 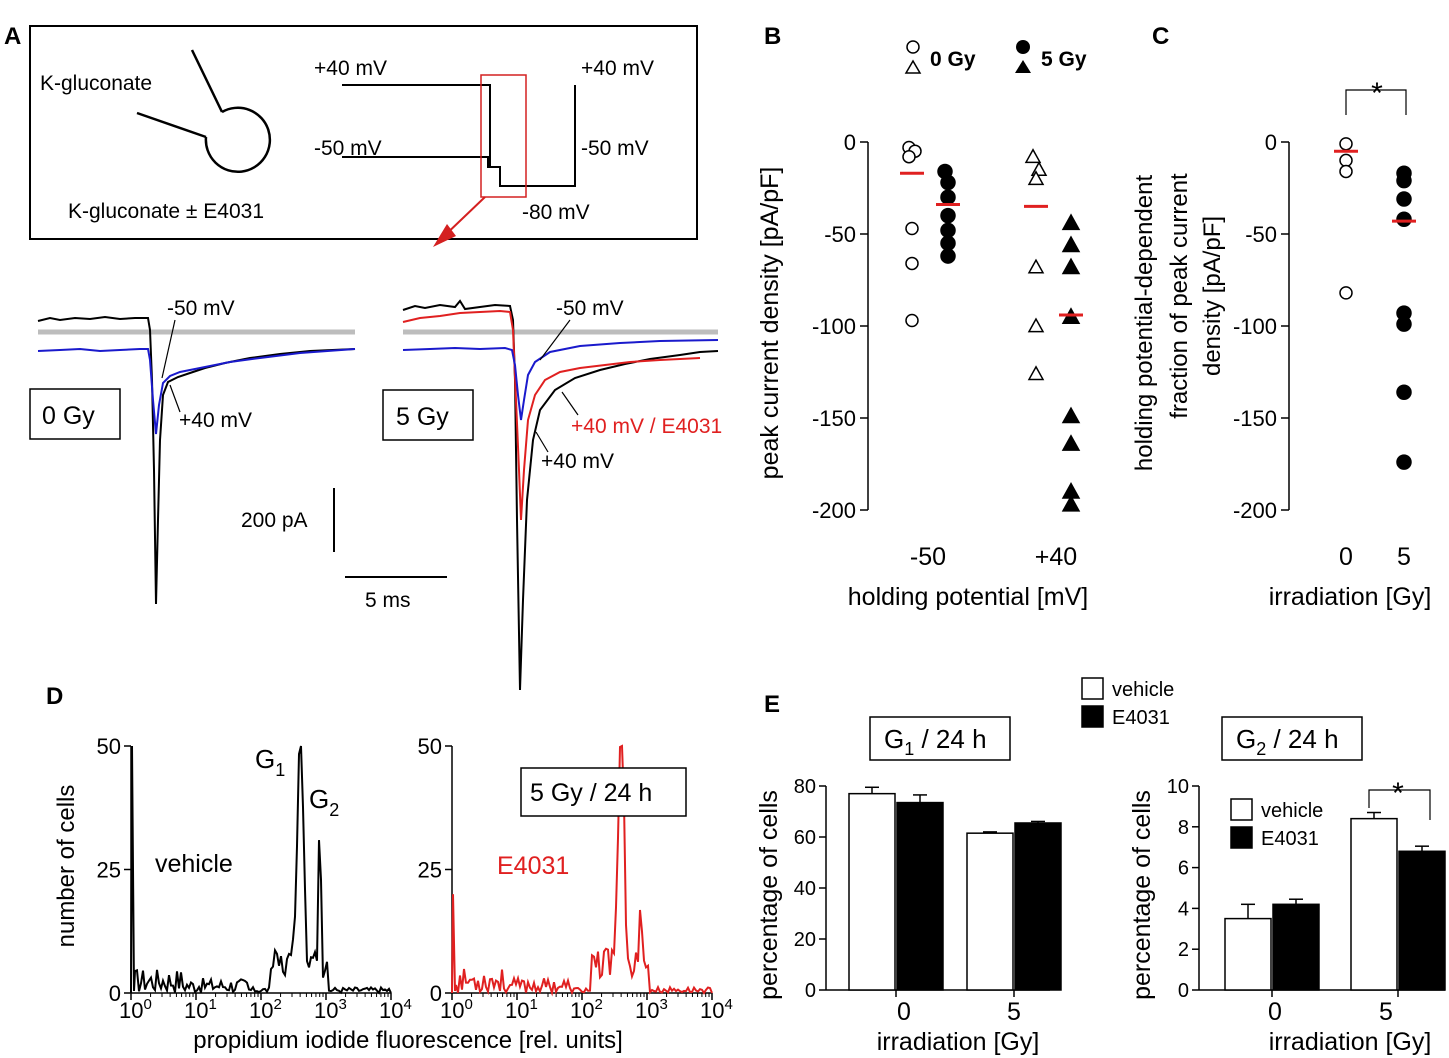 I want to click on protocol-highlight-box, so click(x=503, y=136).